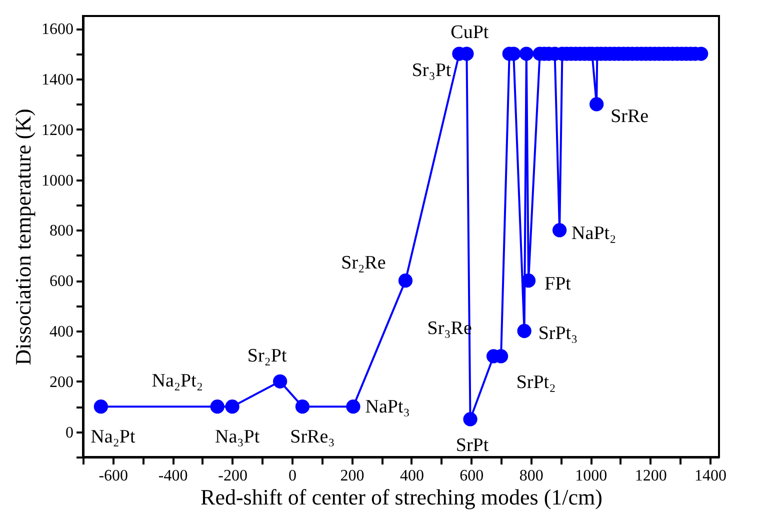 This screenshot has height=528, width=763. What do you see at coordinates (363, 263) in the screenshot?
I see `annotation: Sr₂Re` at bounding box center [363, 263].